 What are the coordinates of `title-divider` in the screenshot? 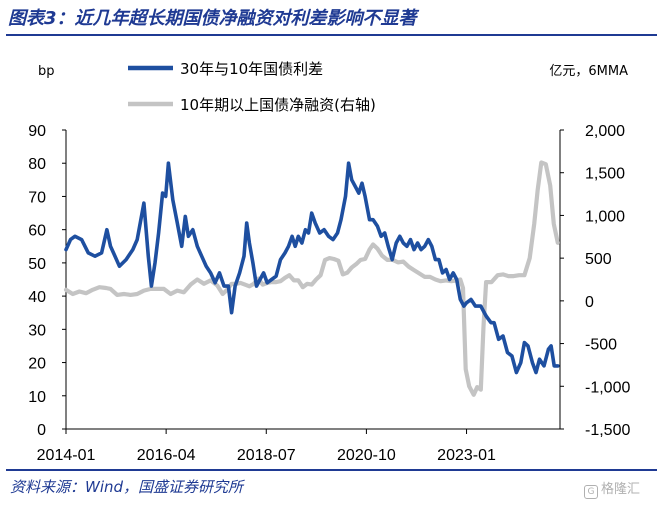 It's located at (331, 35).